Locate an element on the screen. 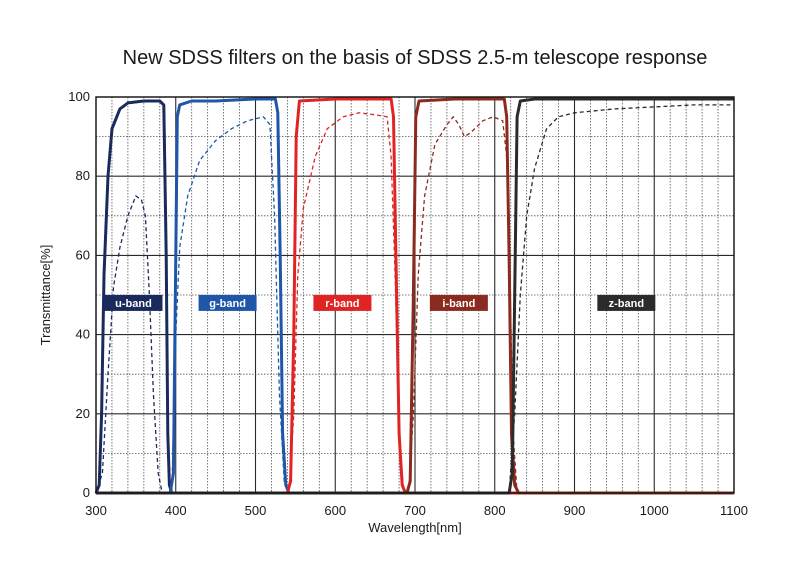  u-band-label: u-band is located at coordinates (133, 304).